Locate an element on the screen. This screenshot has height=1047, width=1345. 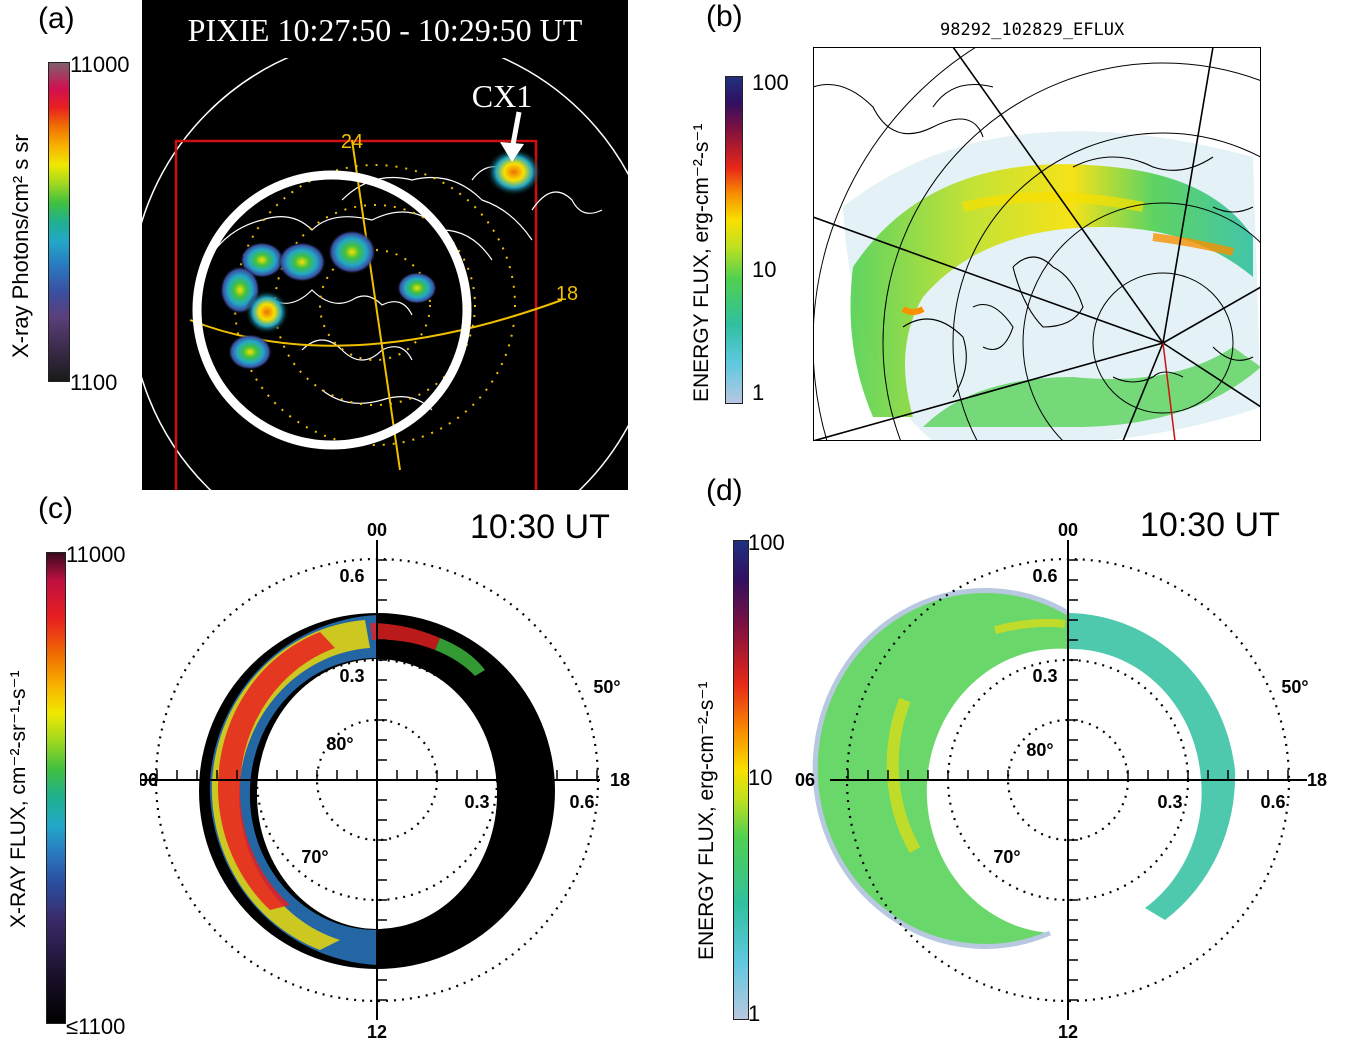
panel-b-colorbar-label: ENERGY FLUX, erg-cm⁻²-s⁻¹ is located at coordinates (701, 262).